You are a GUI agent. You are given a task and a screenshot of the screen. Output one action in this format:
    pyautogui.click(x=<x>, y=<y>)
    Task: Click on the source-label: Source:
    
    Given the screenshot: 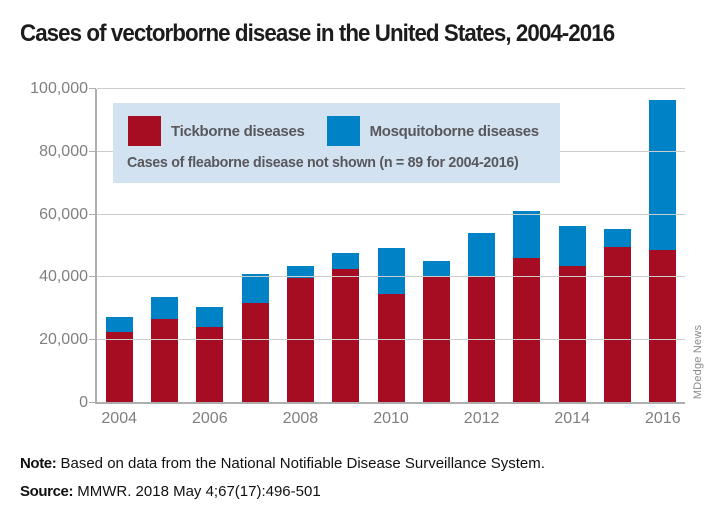 What is the action you would take?
    pyautogui.click(x=47, y=491)
    